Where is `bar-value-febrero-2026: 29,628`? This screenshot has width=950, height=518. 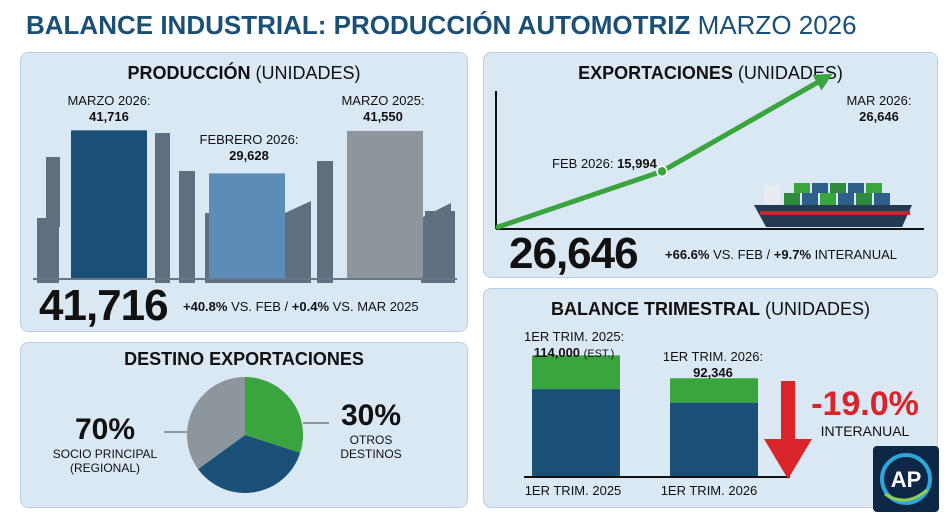 bar-value-febrero-2026: 29,628 is located at coordinates (249, 155).